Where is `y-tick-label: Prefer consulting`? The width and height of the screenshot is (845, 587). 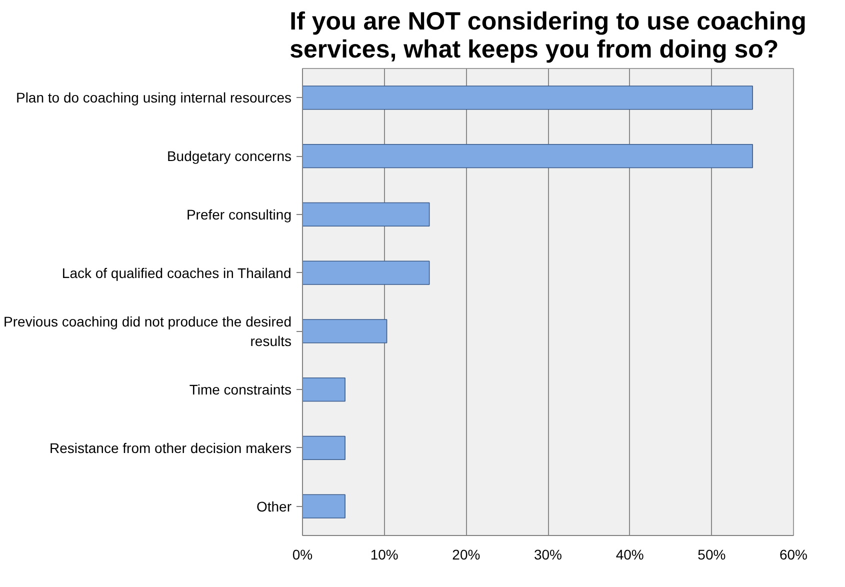
y-tick-label: Prefer consulting is located at coordinates (239, 214).